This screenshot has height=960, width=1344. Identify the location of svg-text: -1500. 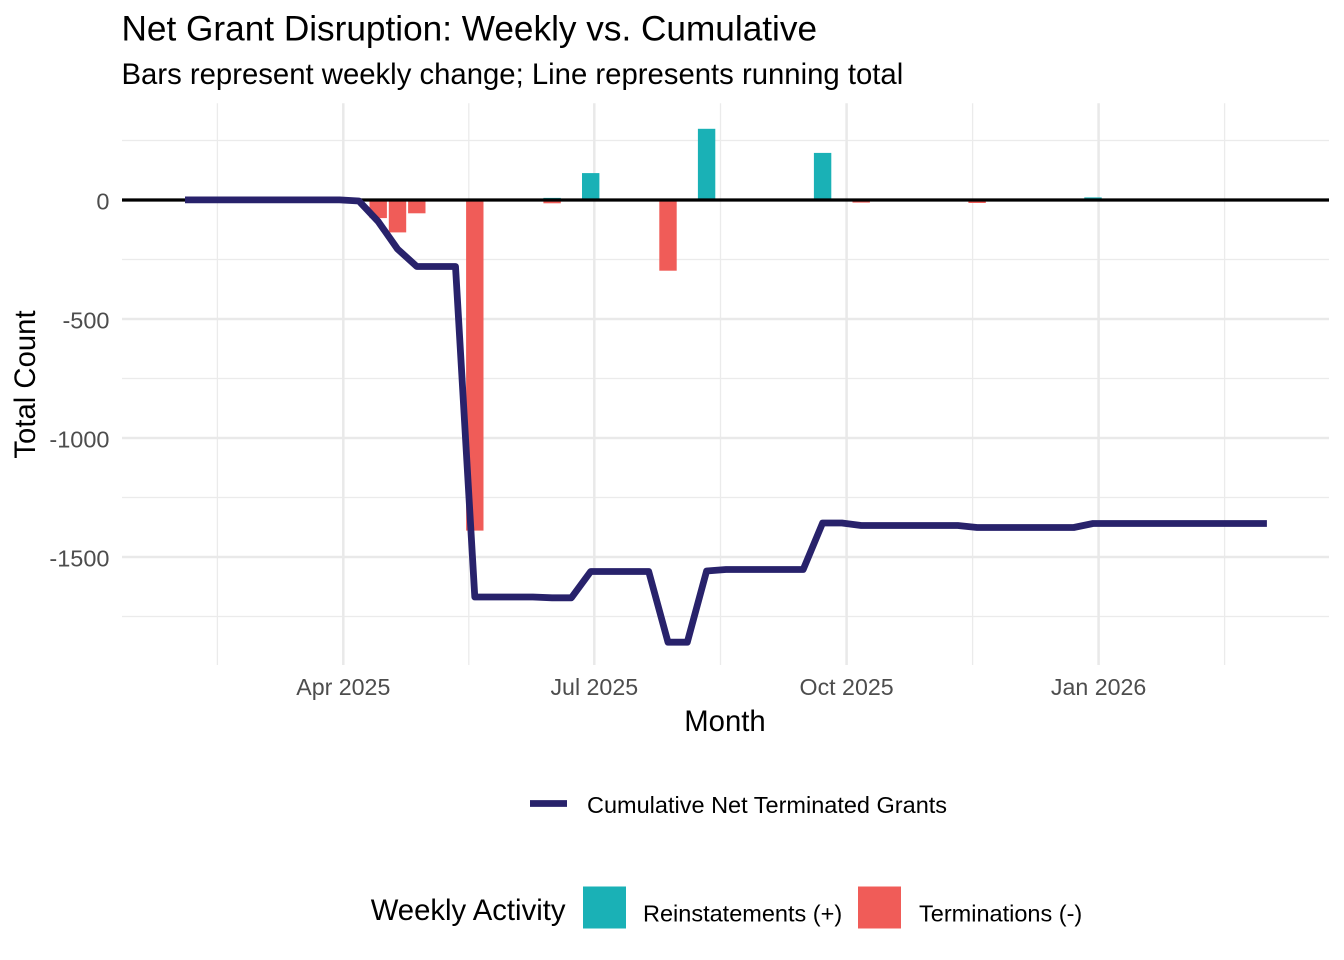
(79, 558).